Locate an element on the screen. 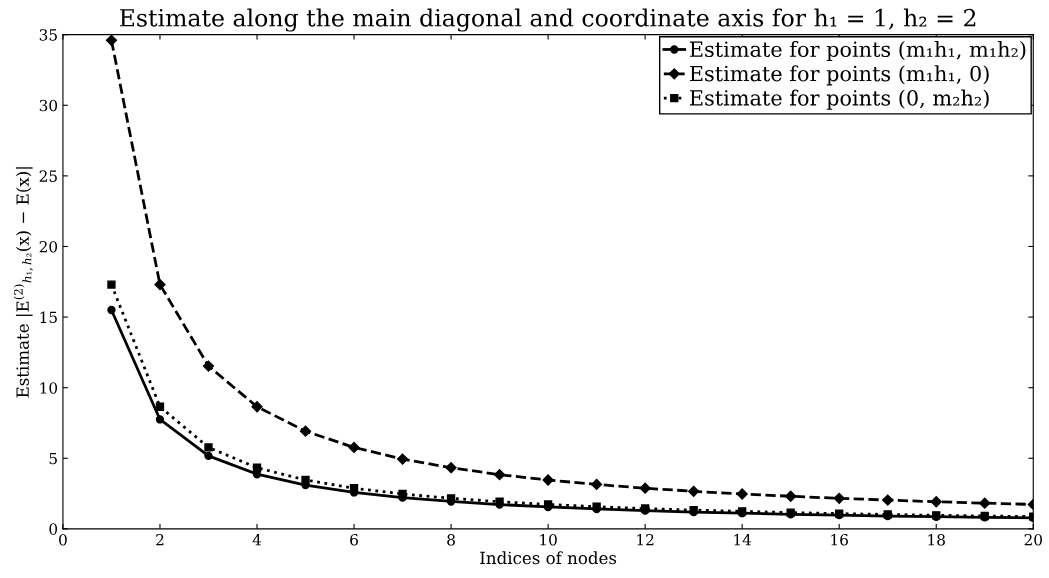 This screenshot has width=1049, height=578. y-tick-label: 5 is located at coordinates (53, 458).